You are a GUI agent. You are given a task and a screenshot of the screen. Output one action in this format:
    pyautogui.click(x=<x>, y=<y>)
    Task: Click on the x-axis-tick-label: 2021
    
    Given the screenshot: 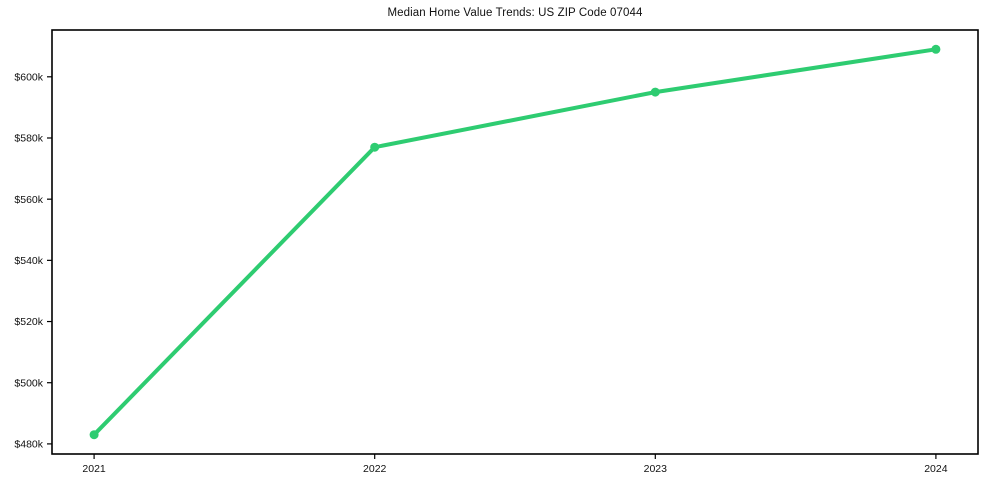 What is the action you would take?
    pyautogui.click(x=94, y=469)
    